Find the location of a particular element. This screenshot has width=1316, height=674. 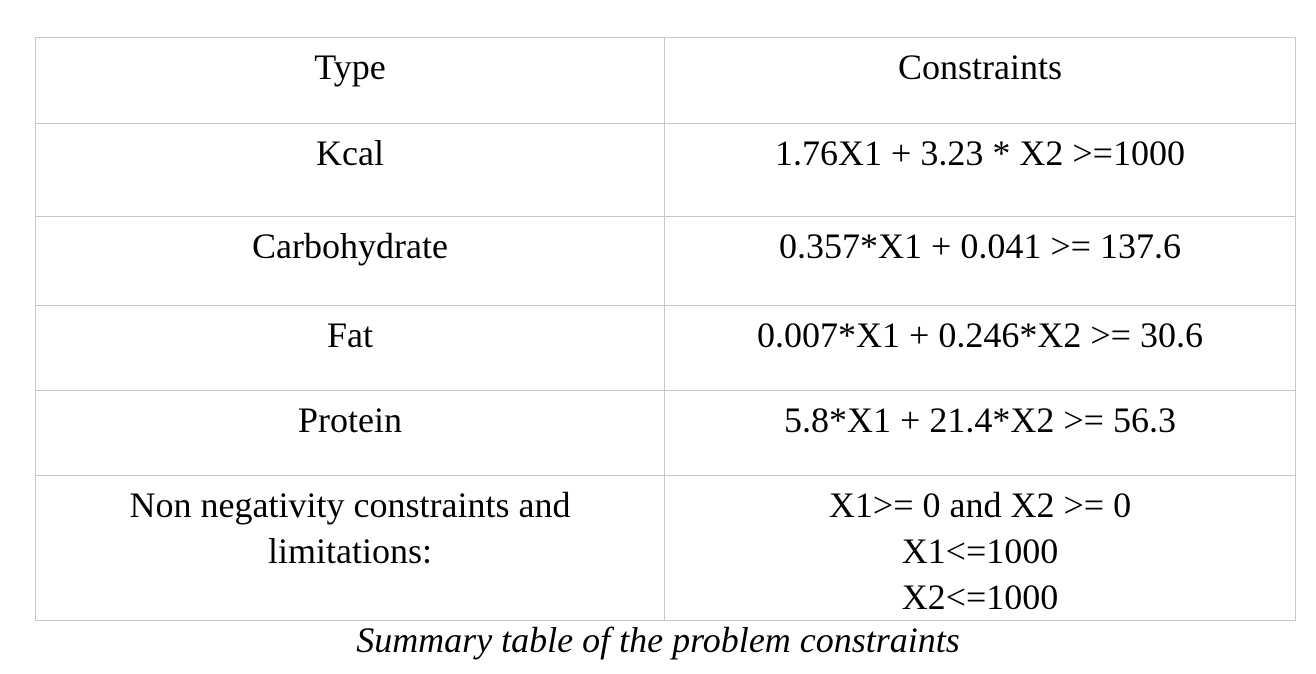

table-row: Protein 5.8*X1 + 21.4*X2 >= 56.3 is located at coordinates (665, 433).